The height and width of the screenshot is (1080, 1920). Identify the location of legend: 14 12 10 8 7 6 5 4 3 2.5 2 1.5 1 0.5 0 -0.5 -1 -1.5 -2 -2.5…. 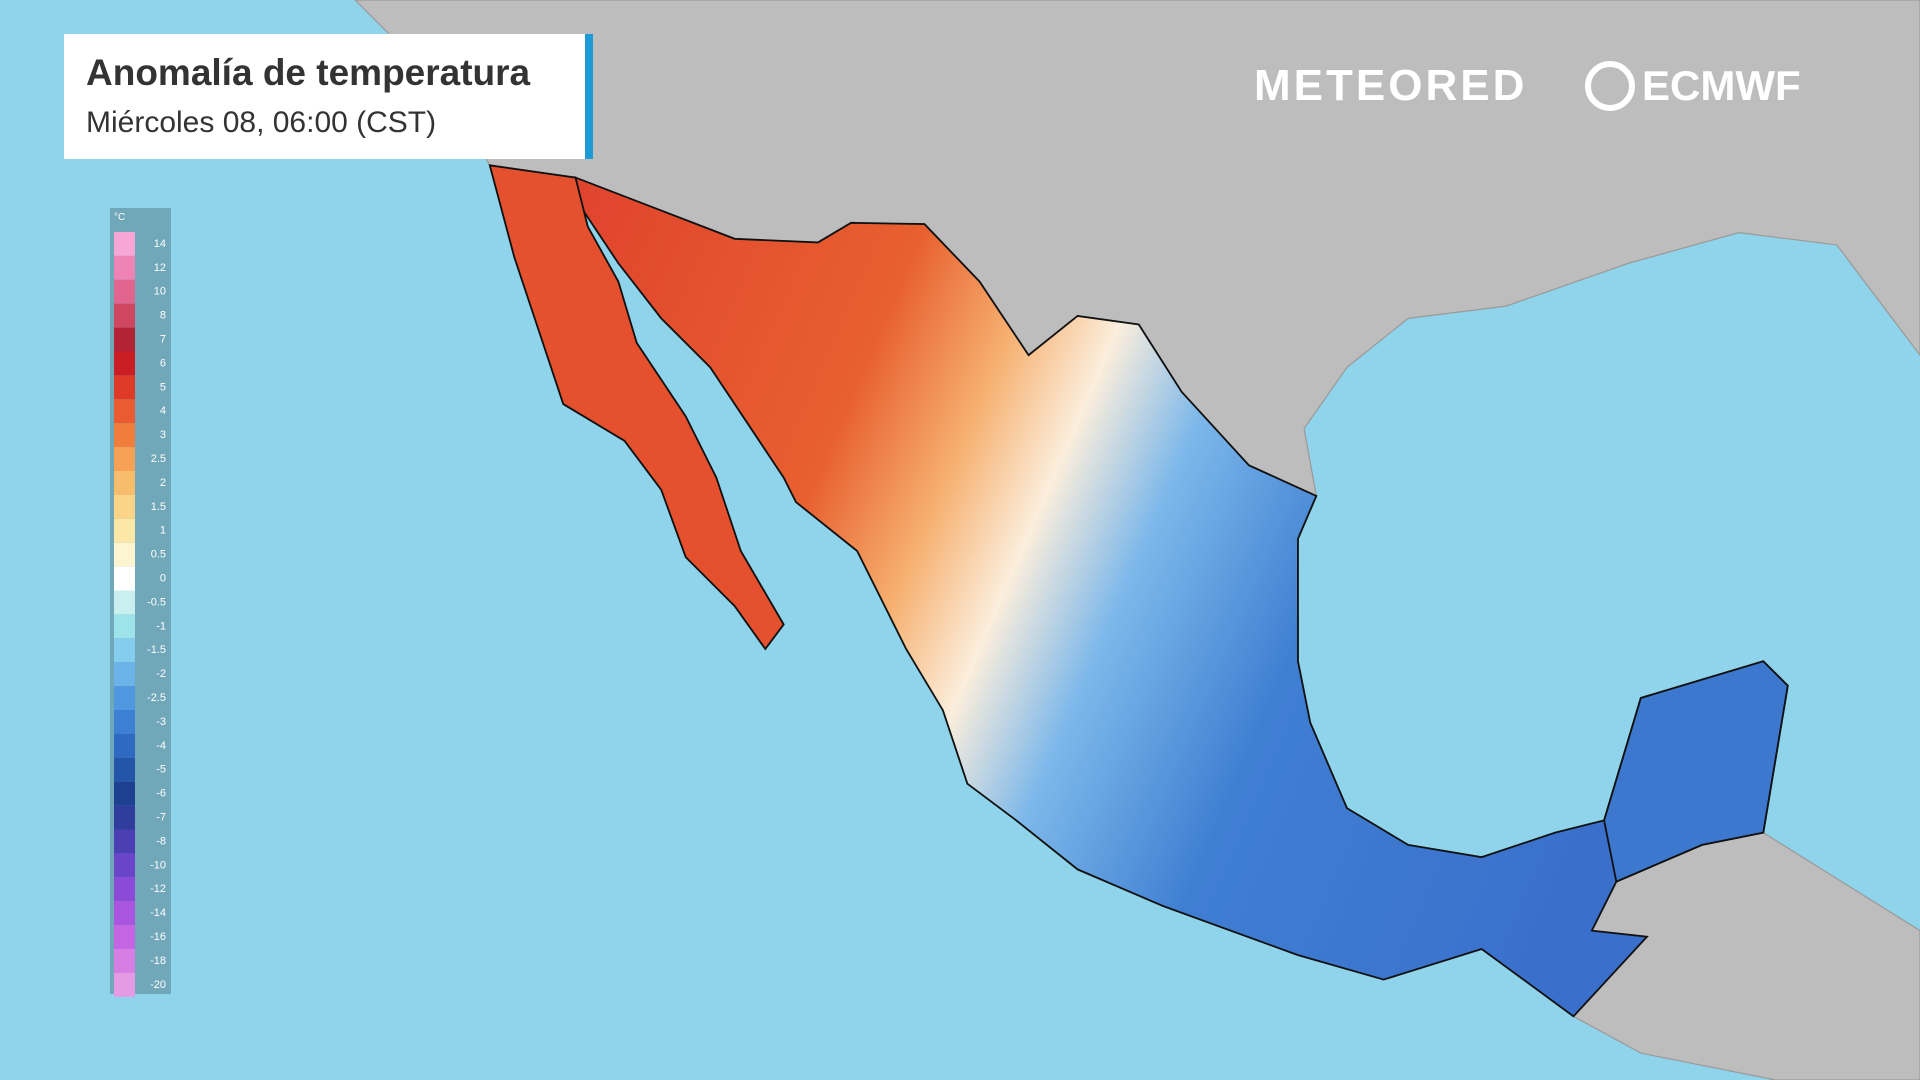
(140, 614).